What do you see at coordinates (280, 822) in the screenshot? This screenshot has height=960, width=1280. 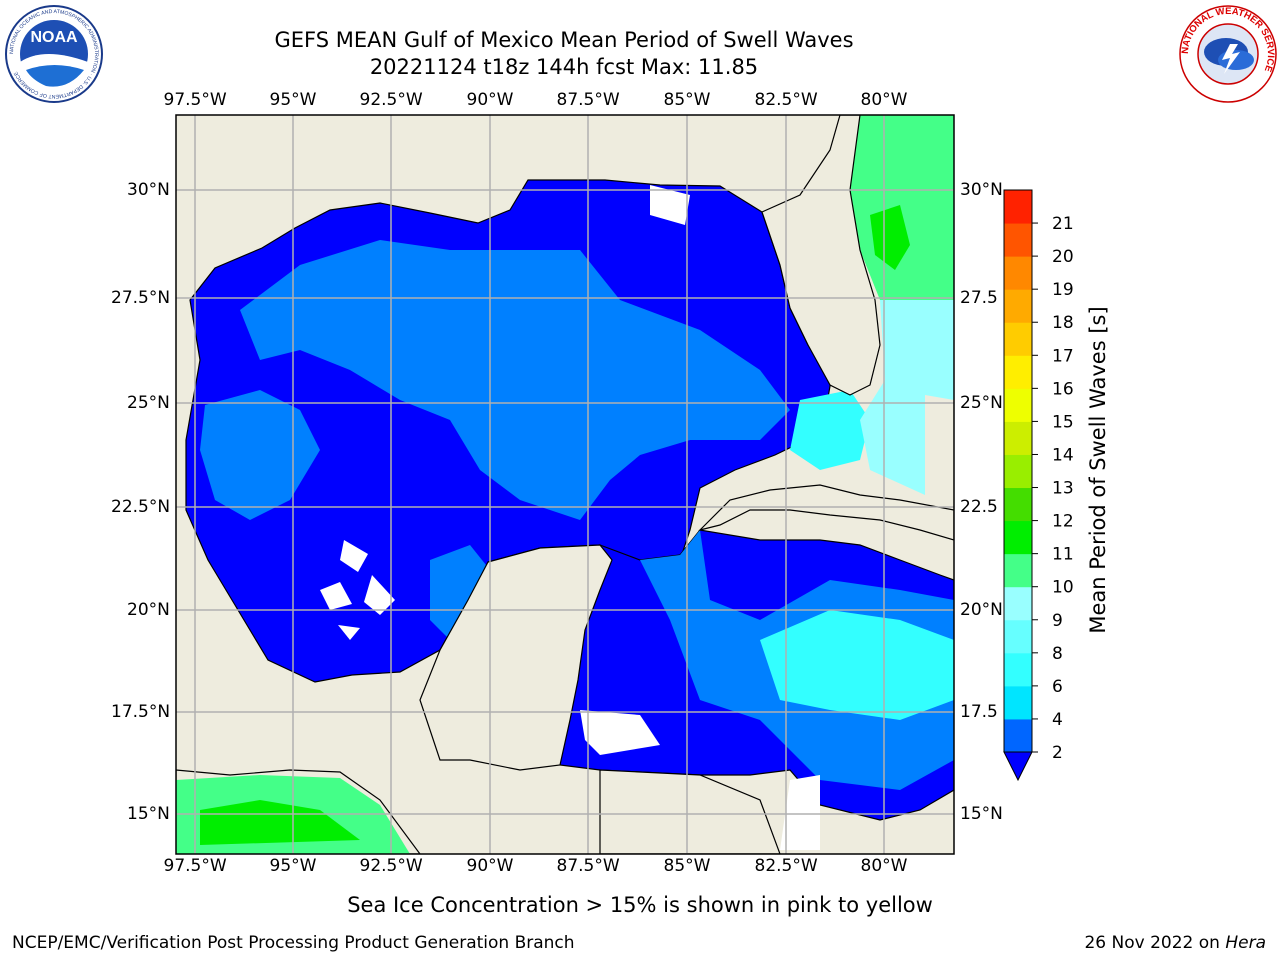 I see `pacific-swell-core` at bounding box center [280, 822].